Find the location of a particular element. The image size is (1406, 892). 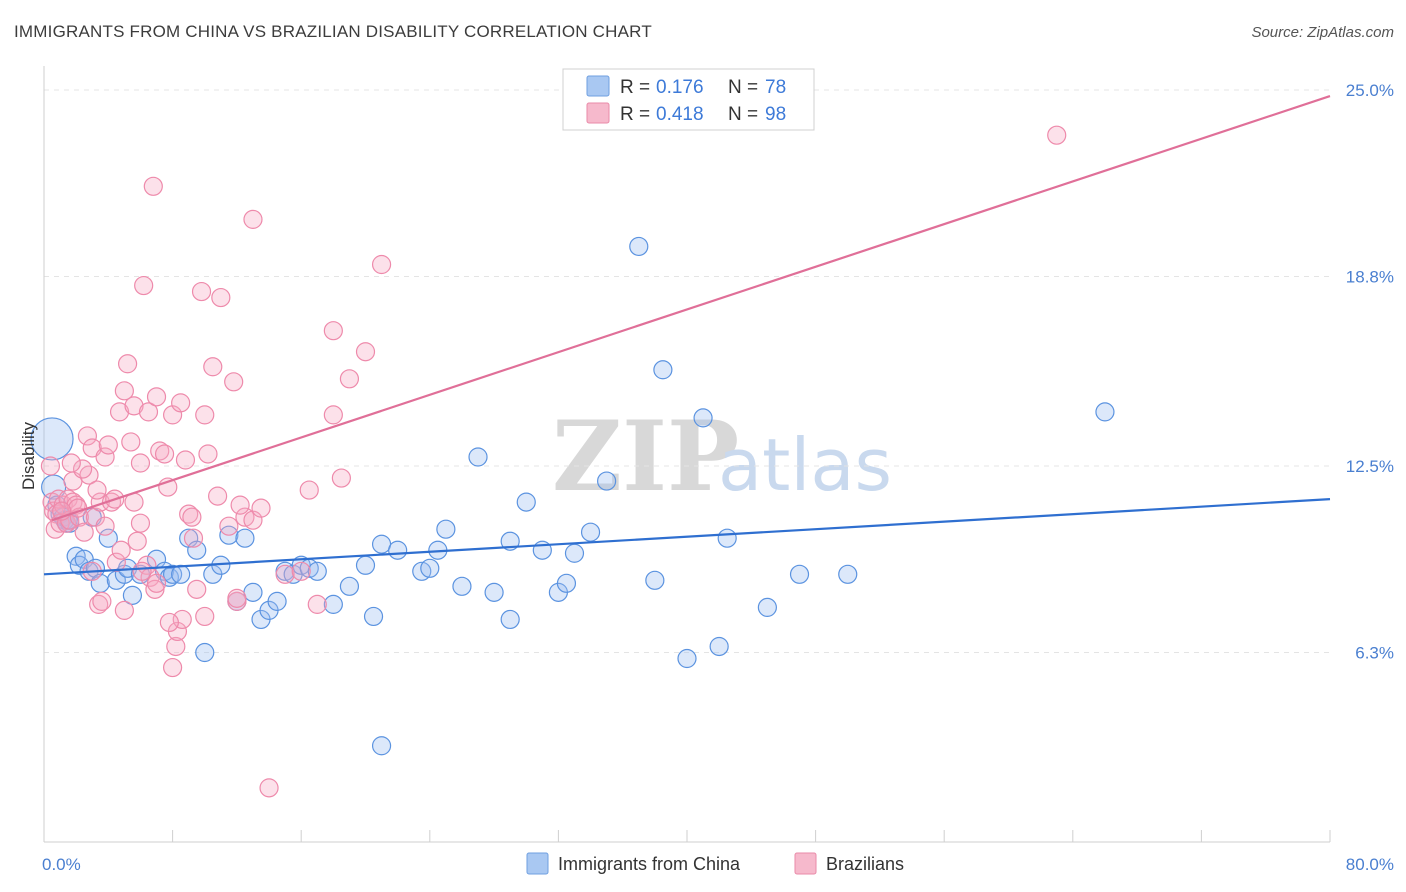

x-tick-label-0: 0.0% is located at coordinates (61, 864).